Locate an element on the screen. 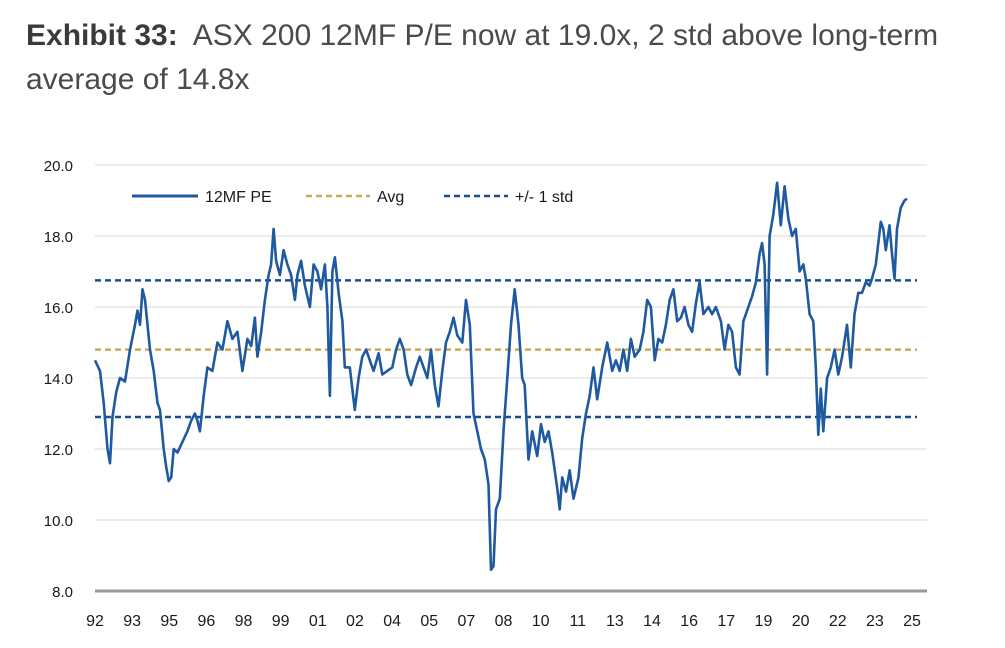 The height and width of the screenshot is (648, 1005). x-tick-label: 02 is located at coordinates (355, 621).